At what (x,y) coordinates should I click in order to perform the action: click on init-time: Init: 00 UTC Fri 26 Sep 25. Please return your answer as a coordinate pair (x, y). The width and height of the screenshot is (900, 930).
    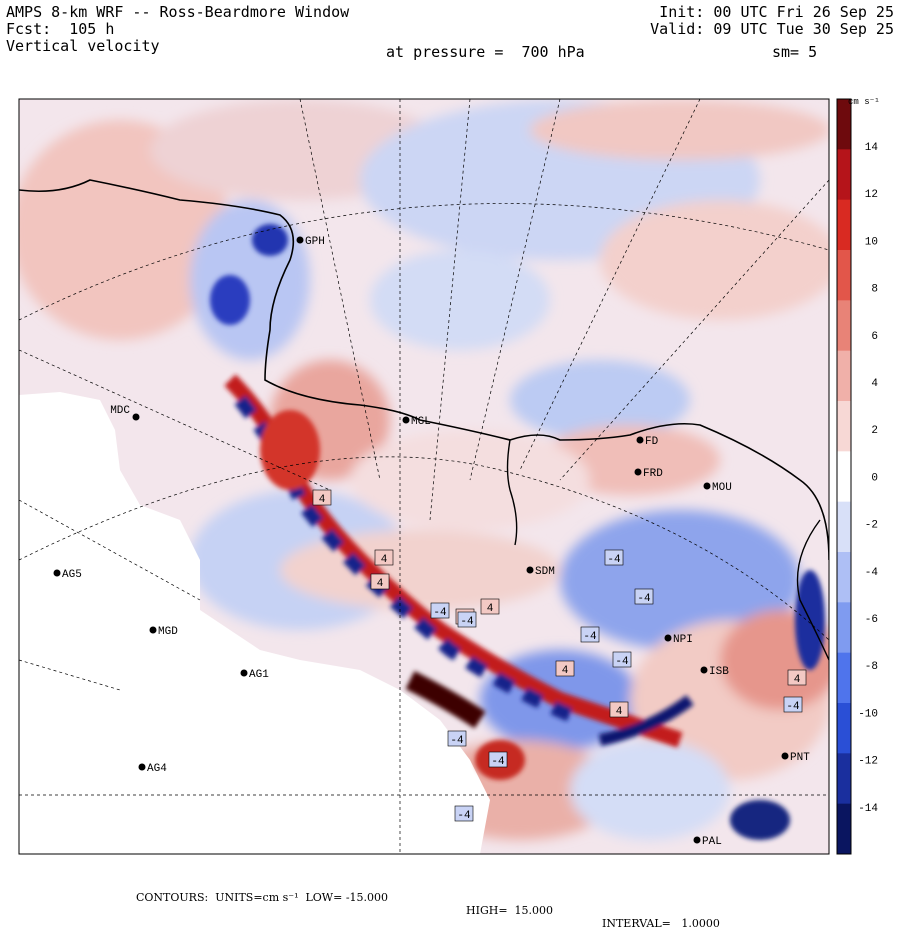
    Looking at the image, I should click on (776, 12).